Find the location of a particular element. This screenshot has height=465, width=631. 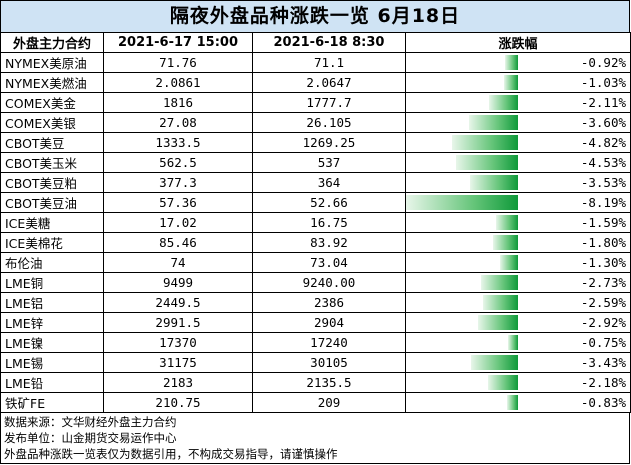

change-pct-label: -2.73% is located at coordinates (603, 282).